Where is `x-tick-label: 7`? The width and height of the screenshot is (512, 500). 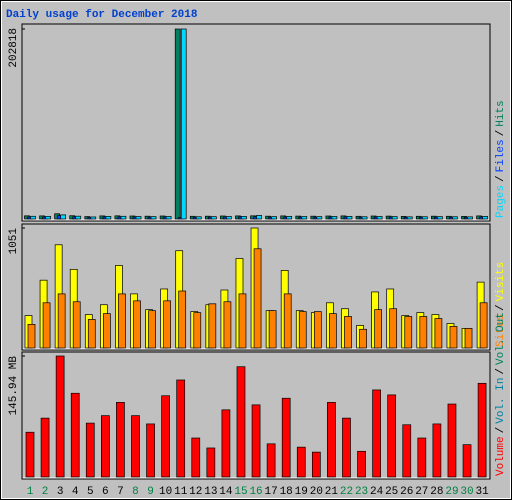
x-tick-label: 7 is located at coordinates (120, 492).